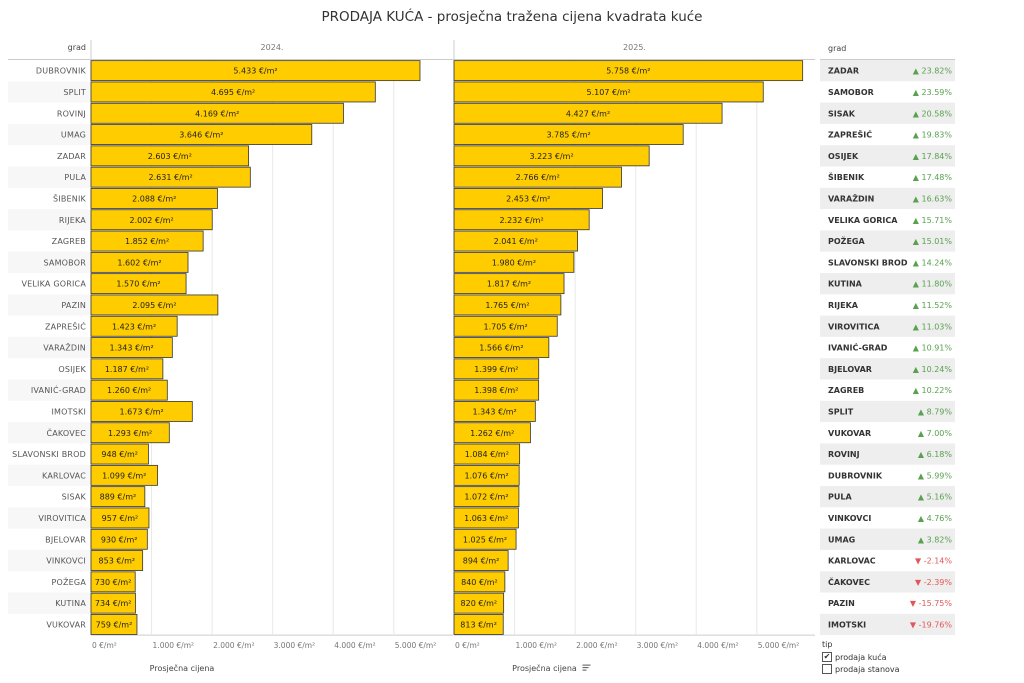 This screenshot has width=1024, height=683. Describe the element at coordinates (134, 326) in the screenshot. I see `bar-value-label: 1.423 €/m²` at that location.